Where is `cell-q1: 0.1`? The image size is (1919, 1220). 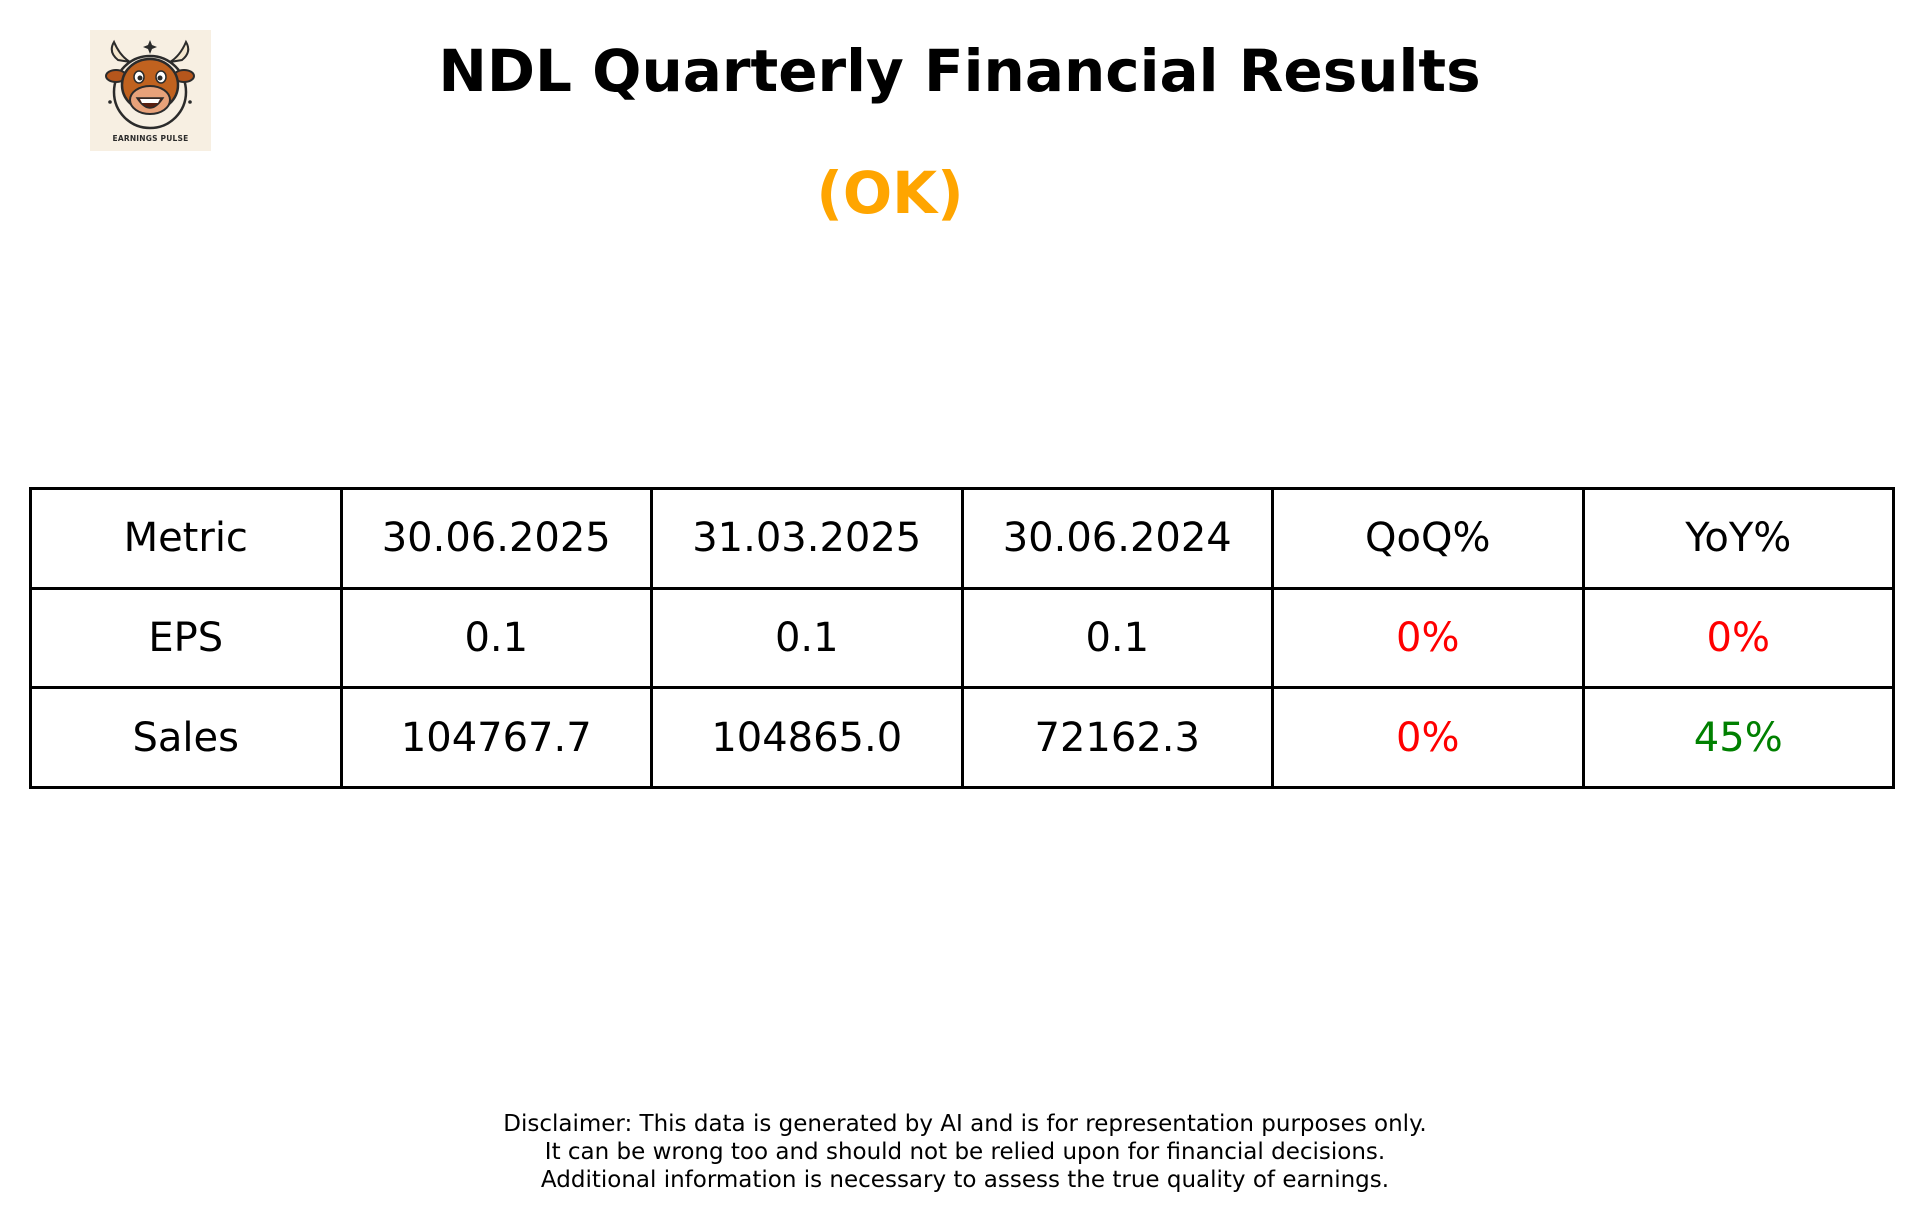
cell-q1: 0.1 is located at coordinates (496, 638).